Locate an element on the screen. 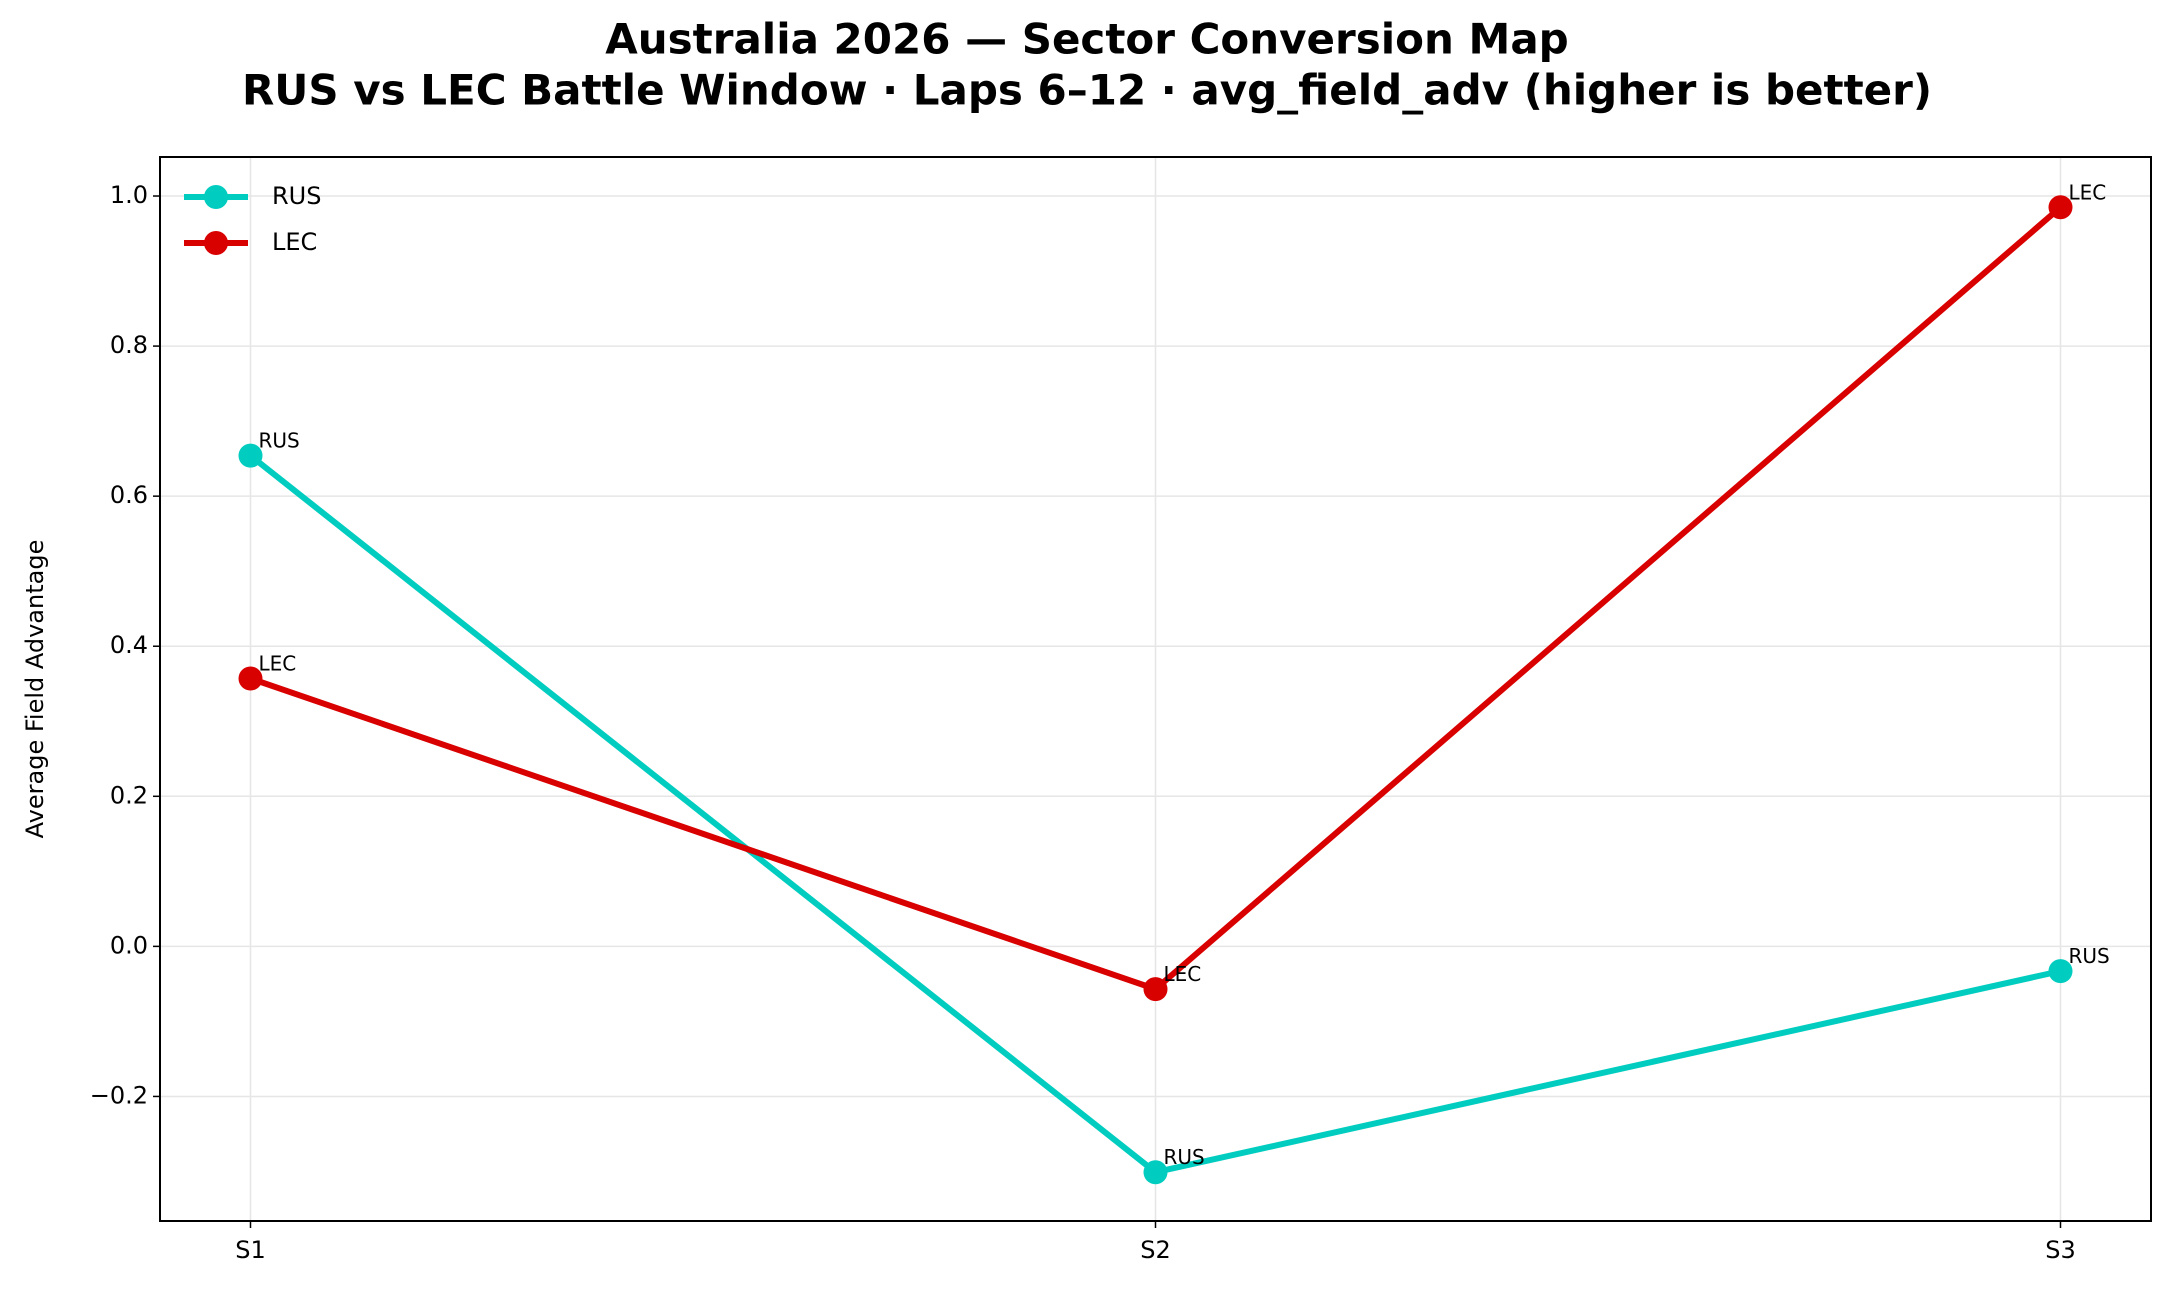 Image resolution: width=2175 pixels, height=1293 pixels. legend-label: LEC is located at coordinates (294, 242).